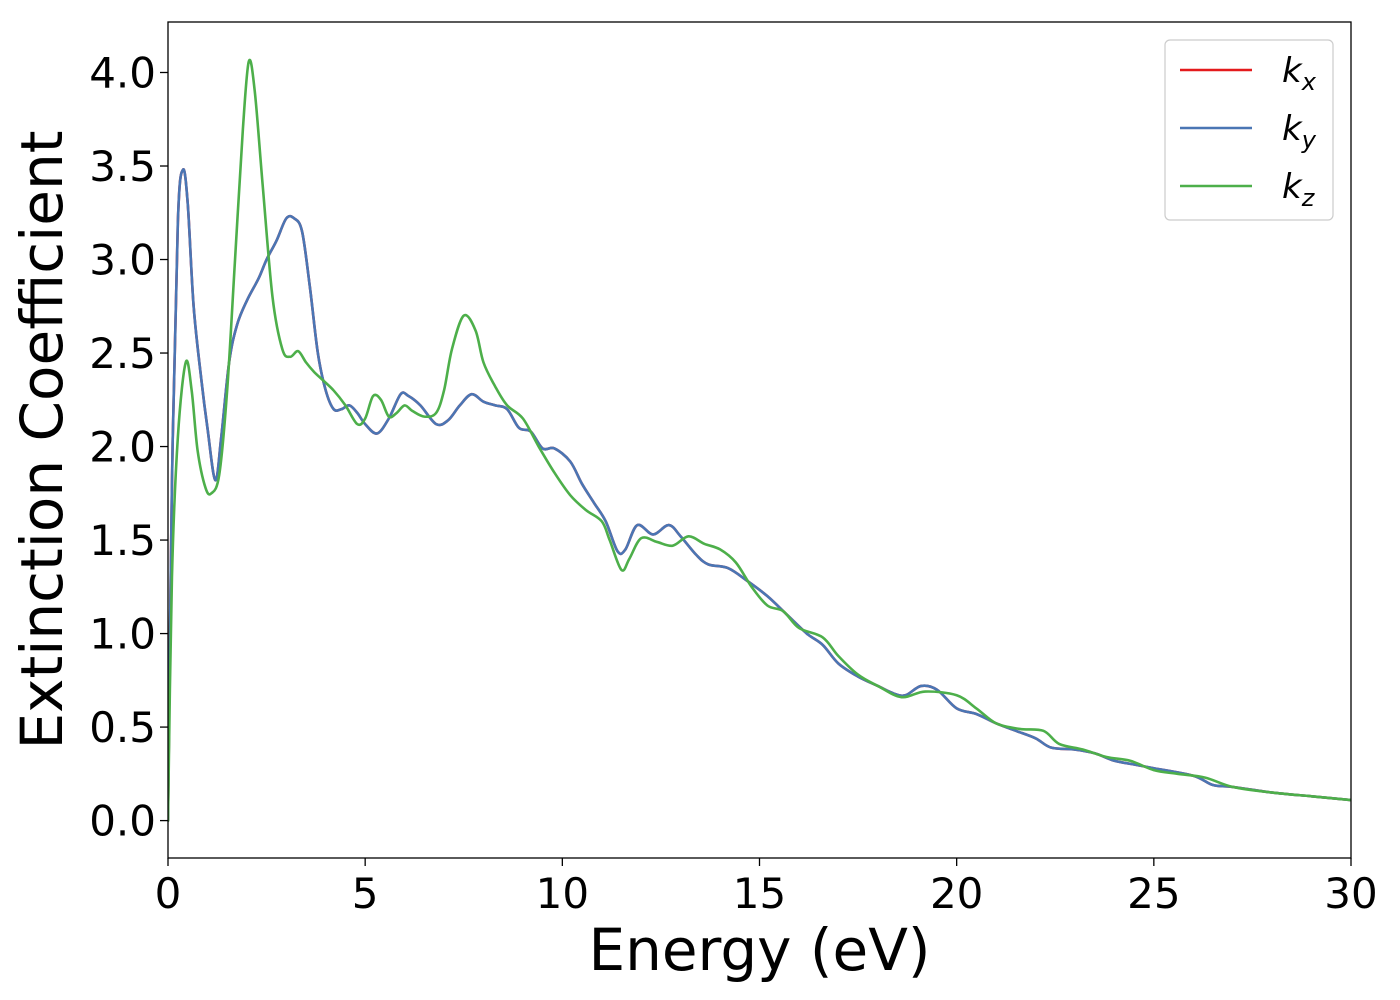  Describe the element at coordinates (122, 447) in the screenshot. I see `y-tick-label: 2.0` at that location.